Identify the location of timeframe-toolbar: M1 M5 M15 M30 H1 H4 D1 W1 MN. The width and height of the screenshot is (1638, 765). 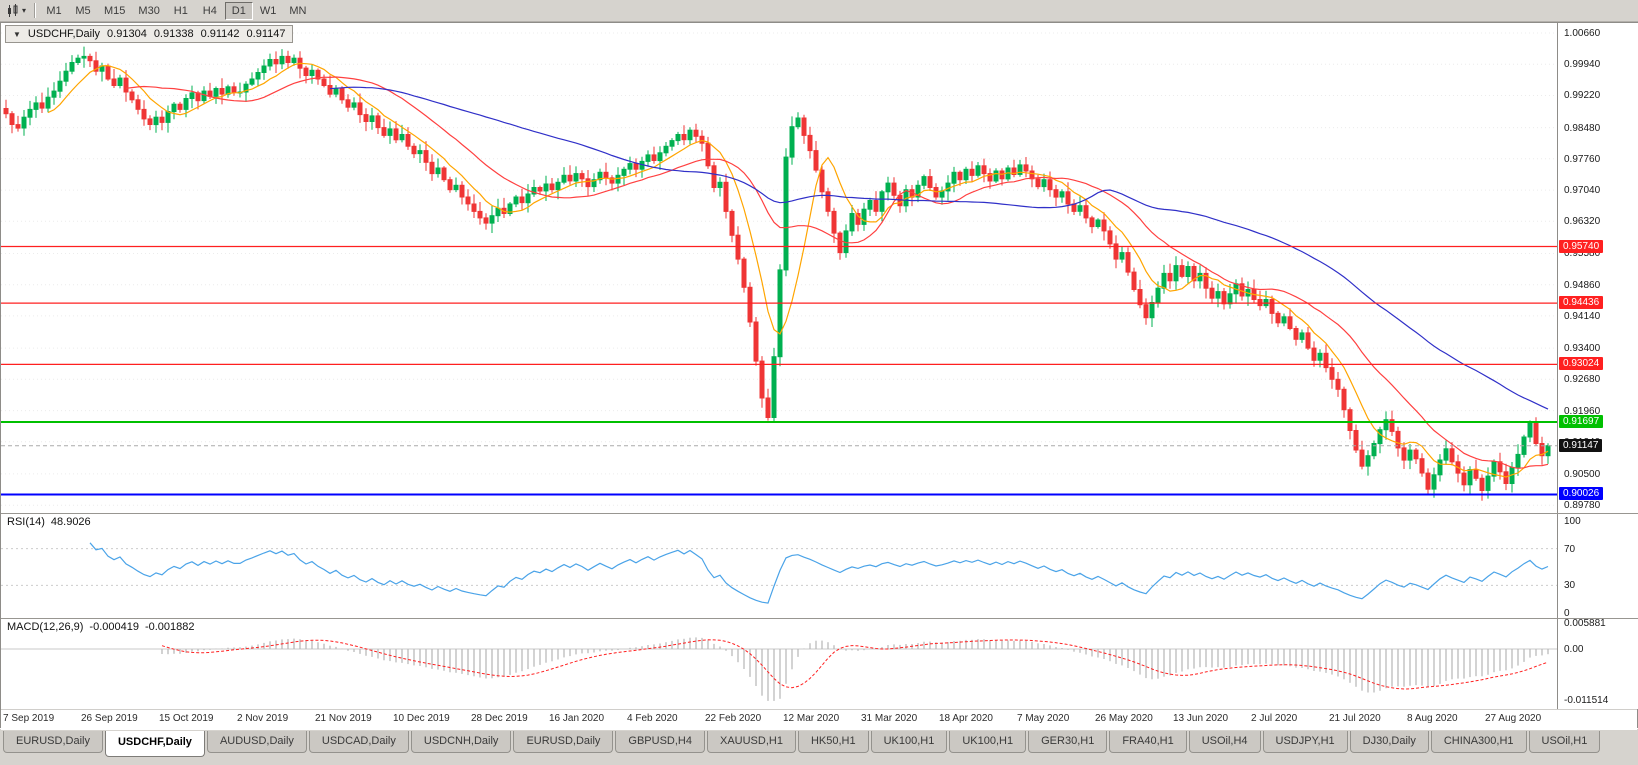
(176, 10).